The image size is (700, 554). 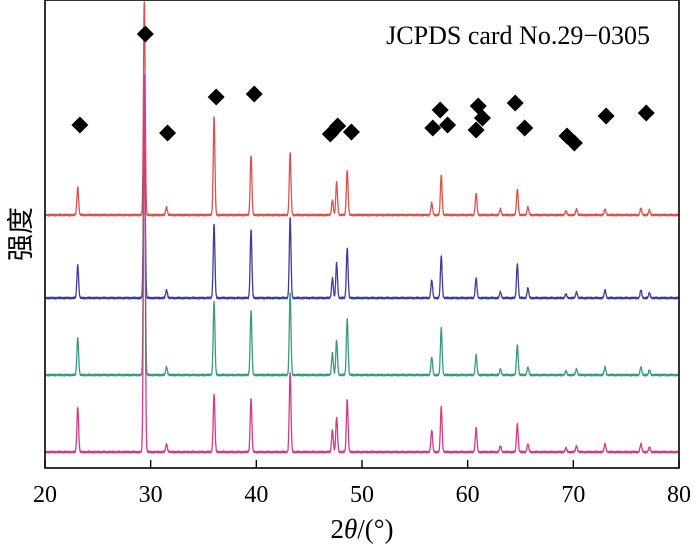 I want to click on x-tick-label: 20, so click(x=45, y=495).